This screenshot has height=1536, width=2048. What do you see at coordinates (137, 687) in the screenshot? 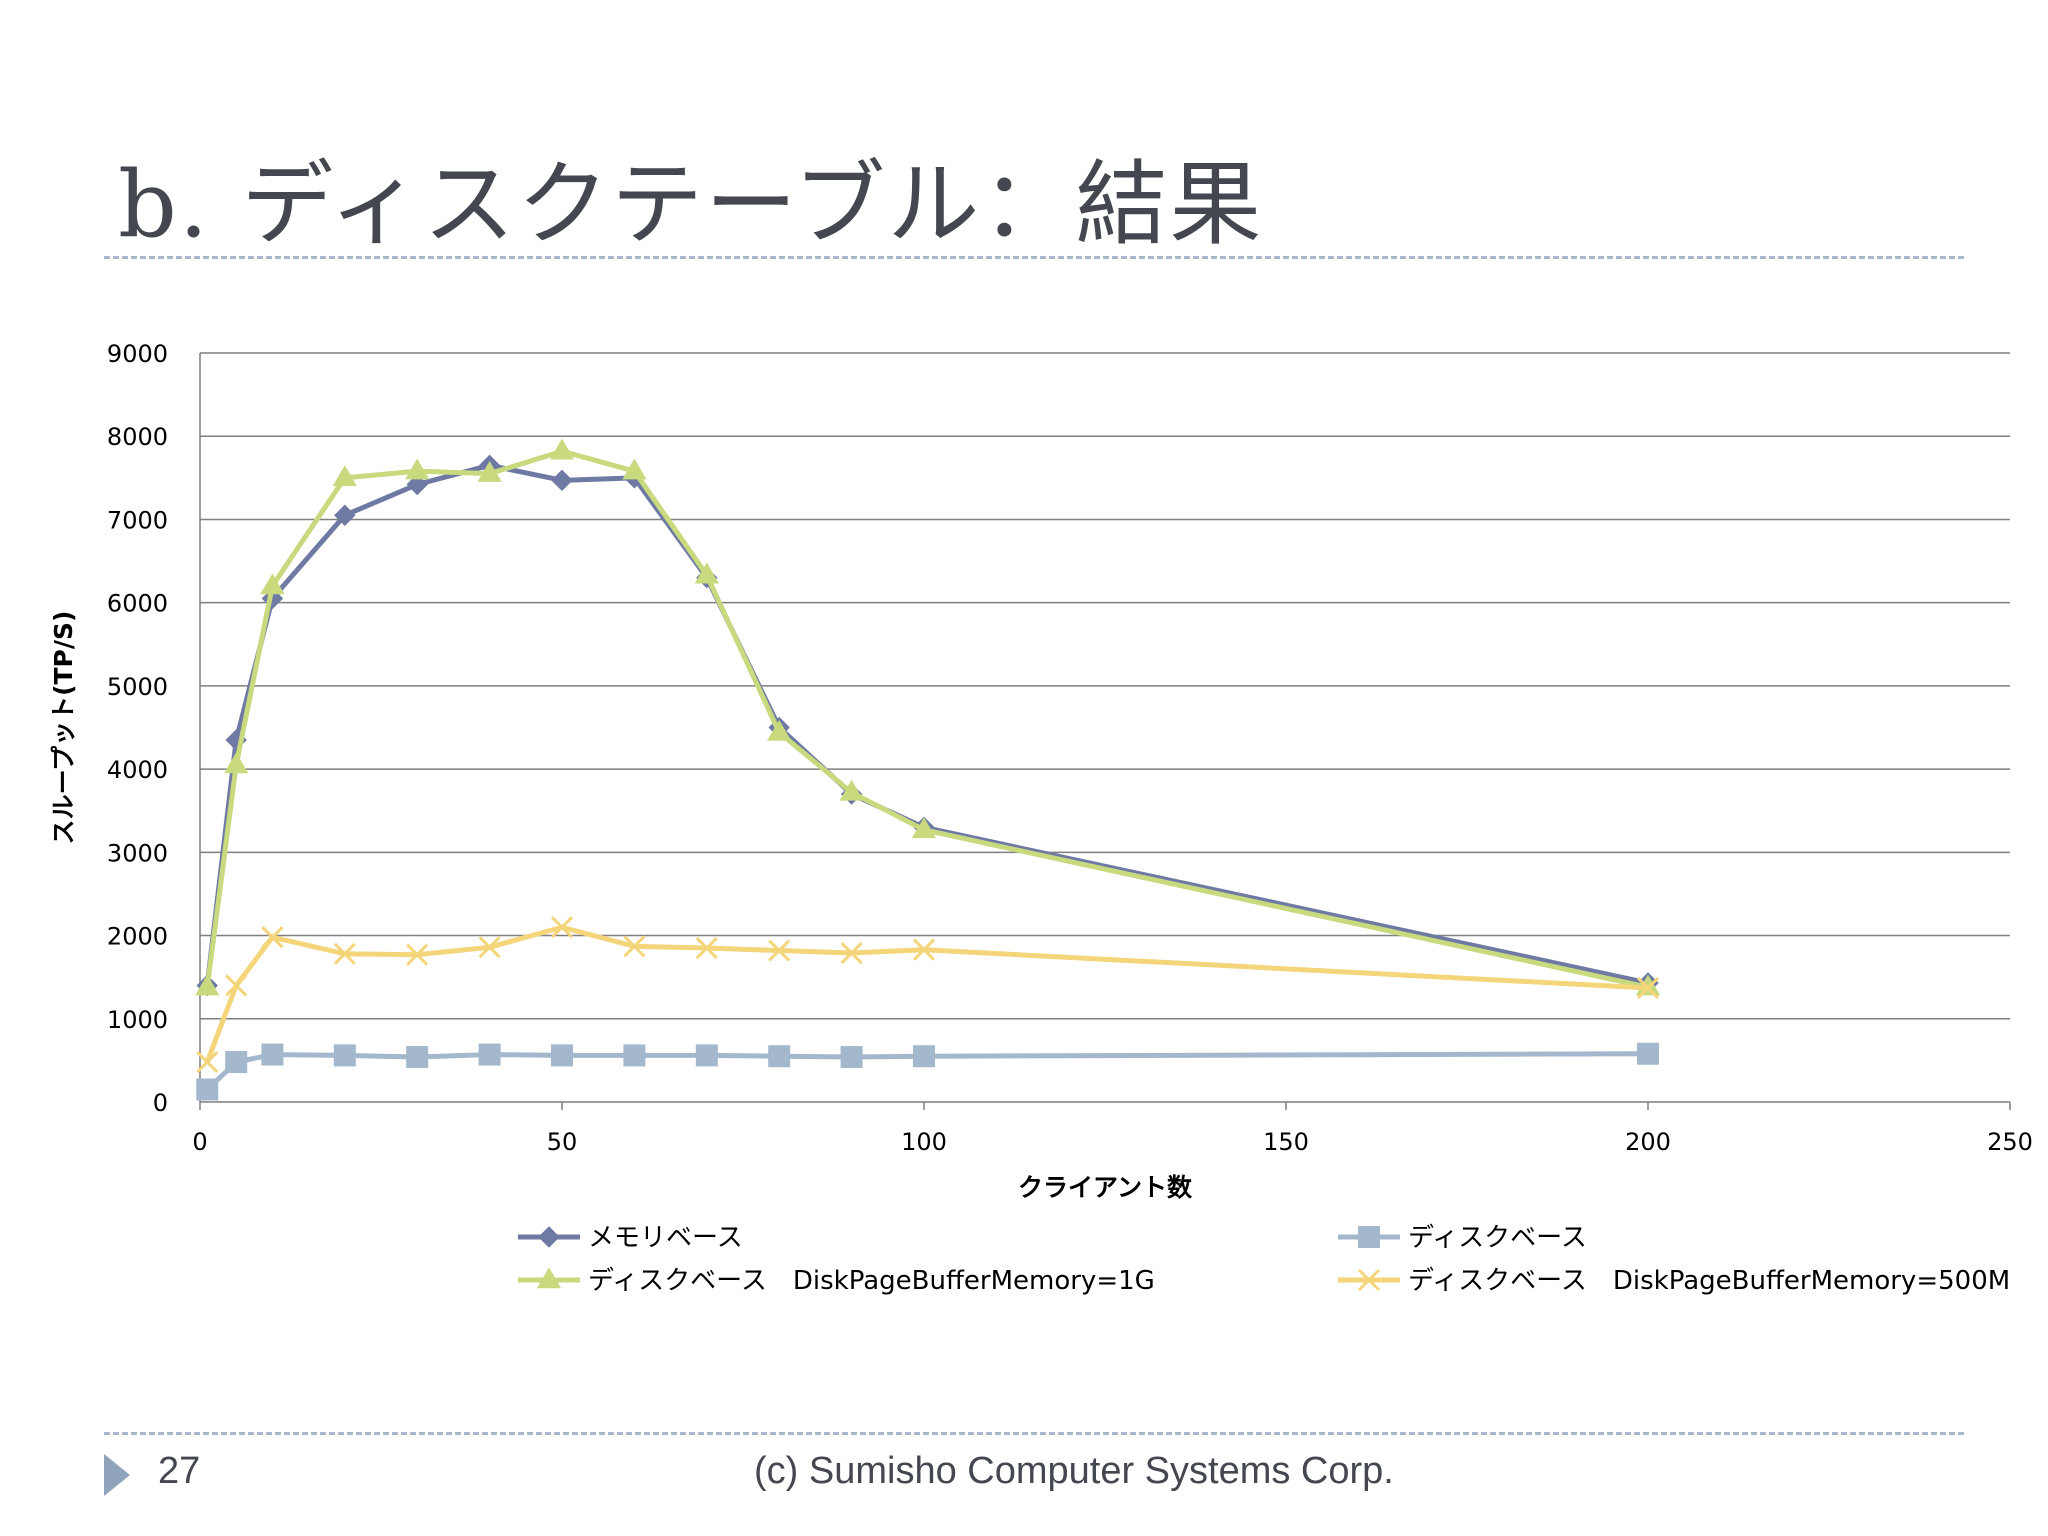
I see `y-tick-label: 5000` at bounding box center [137, 687].